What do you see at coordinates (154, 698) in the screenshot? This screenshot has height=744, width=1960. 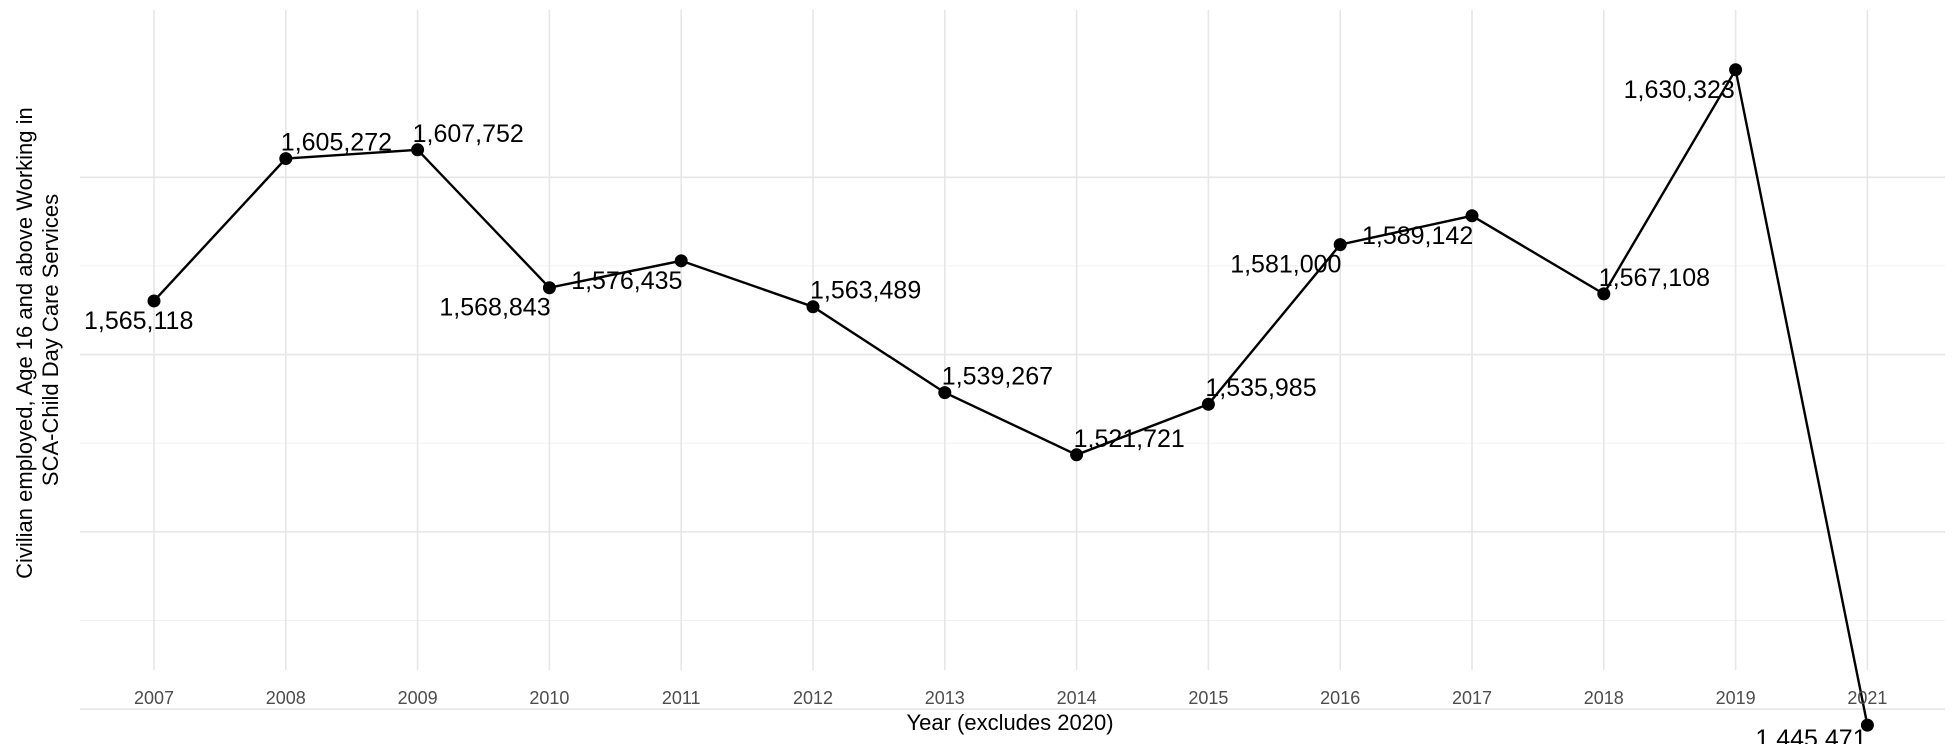 I see `x-tick-label: 2007` at bounding box center [154, 698].